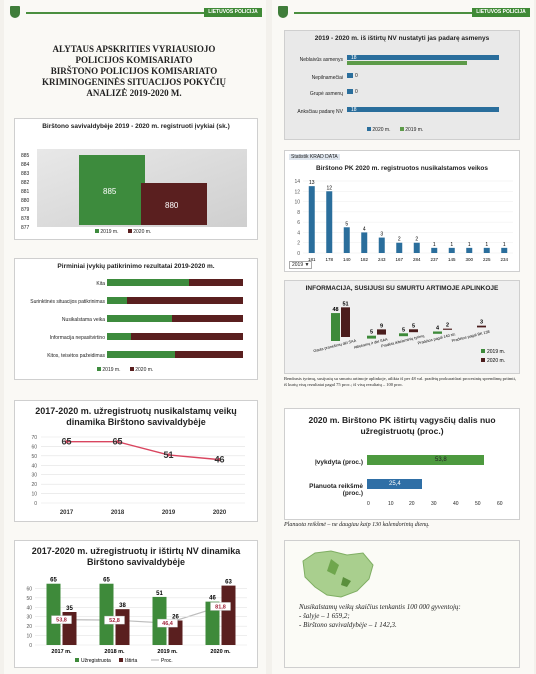 Image resolution: width=536 pixels, height=674 pixels. I want to click on category-label: Nusikalstama veika, so click(83, 320).